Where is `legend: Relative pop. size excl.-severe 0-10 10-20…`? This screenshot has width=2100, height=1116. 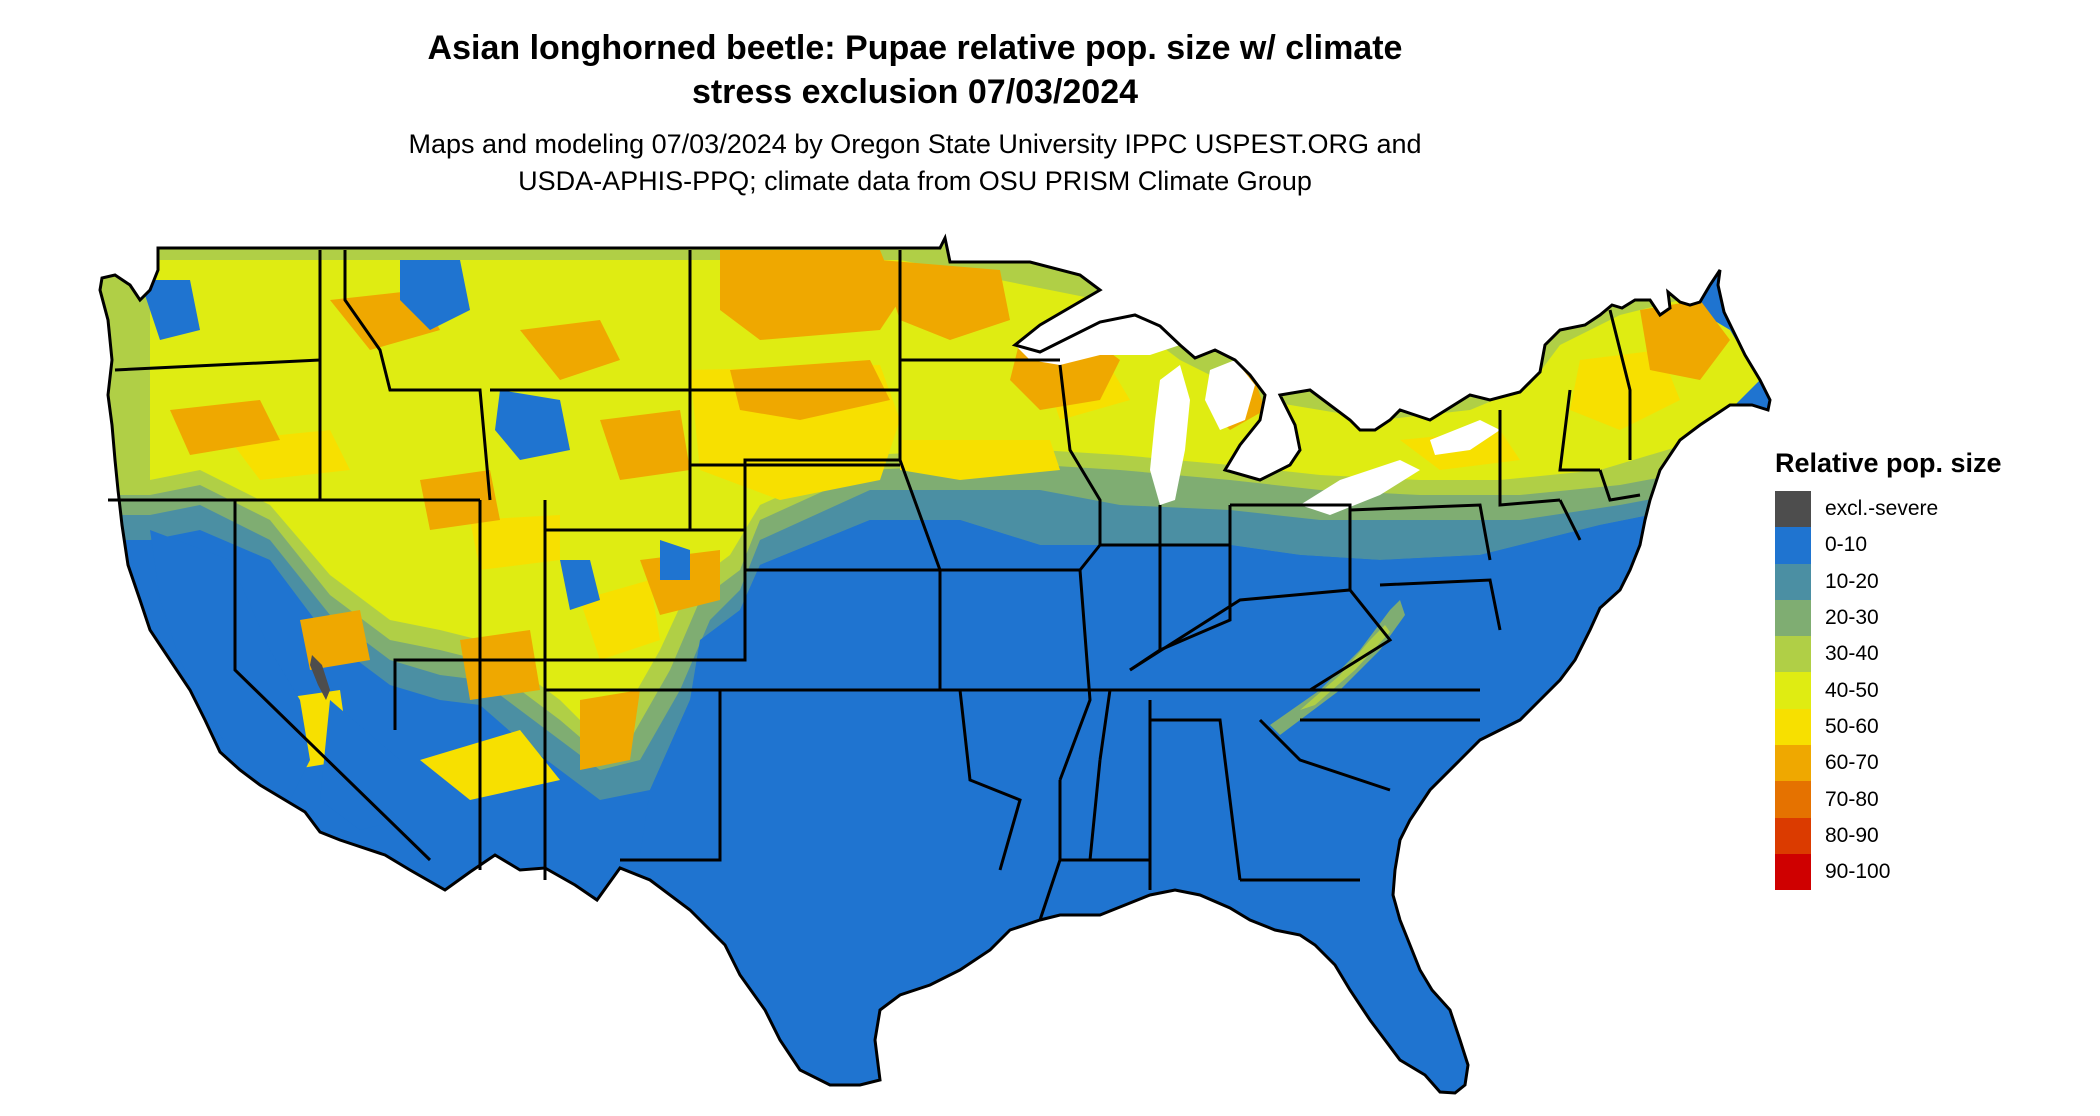 legend: Relative pop. size excl.-severe 0-10 10-20… is located at coordinates (1888, 669).